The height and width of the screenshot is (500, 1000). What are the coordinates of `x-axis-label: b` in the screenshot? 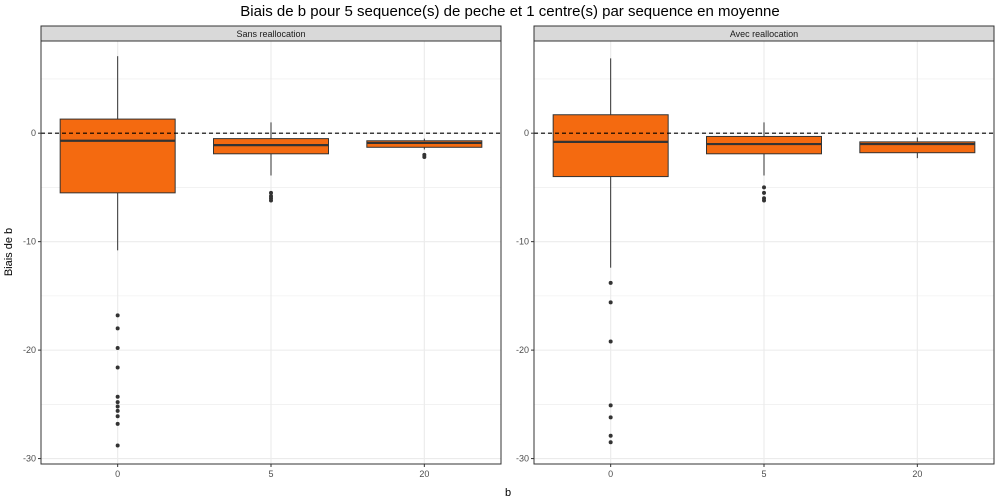 It's located at (508, 493).